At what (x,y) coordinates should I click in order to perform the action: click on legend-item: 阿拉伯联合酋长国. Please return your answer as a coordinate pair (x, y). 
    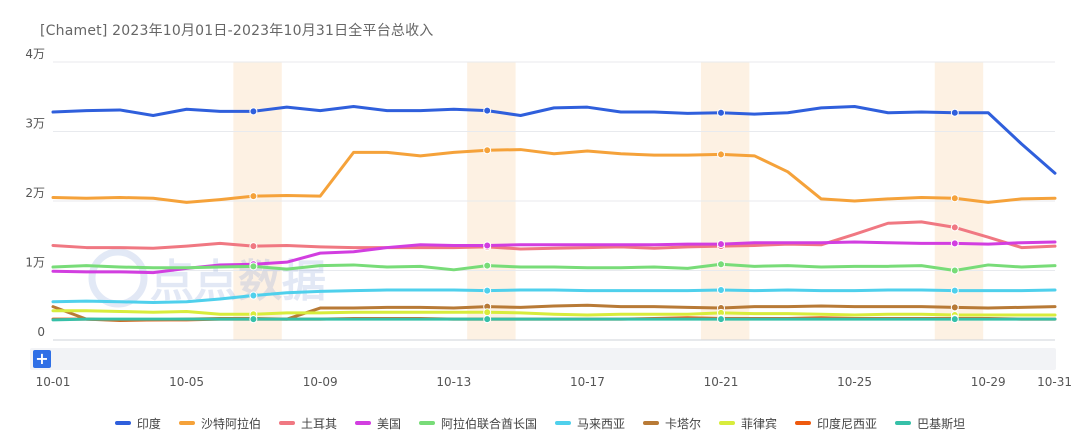
    Looking at the image, I should click on (477, 423).